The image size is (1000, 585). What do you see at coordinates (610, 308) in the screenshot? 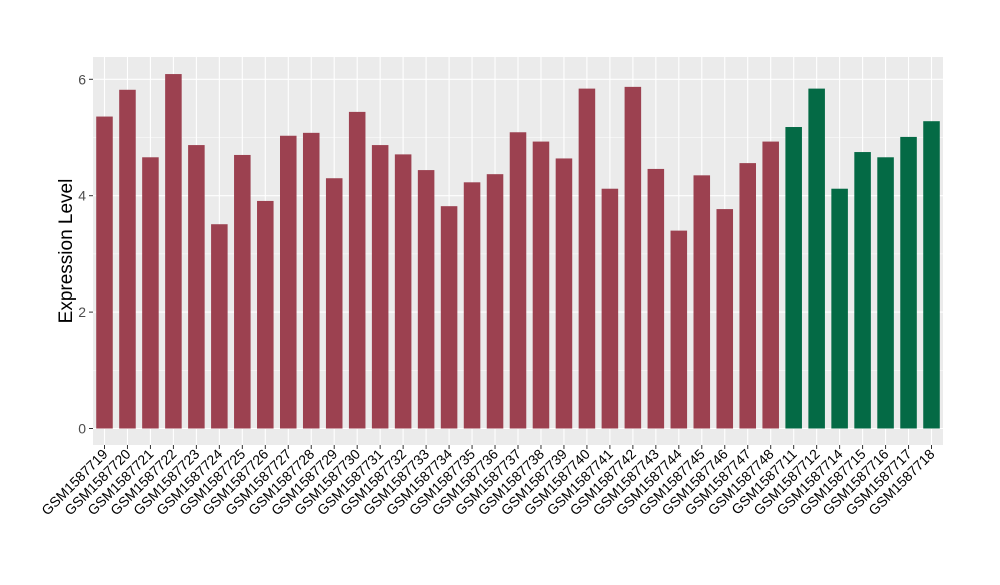
I see `bar-gsm1587741` at bounding box center [610, 308].